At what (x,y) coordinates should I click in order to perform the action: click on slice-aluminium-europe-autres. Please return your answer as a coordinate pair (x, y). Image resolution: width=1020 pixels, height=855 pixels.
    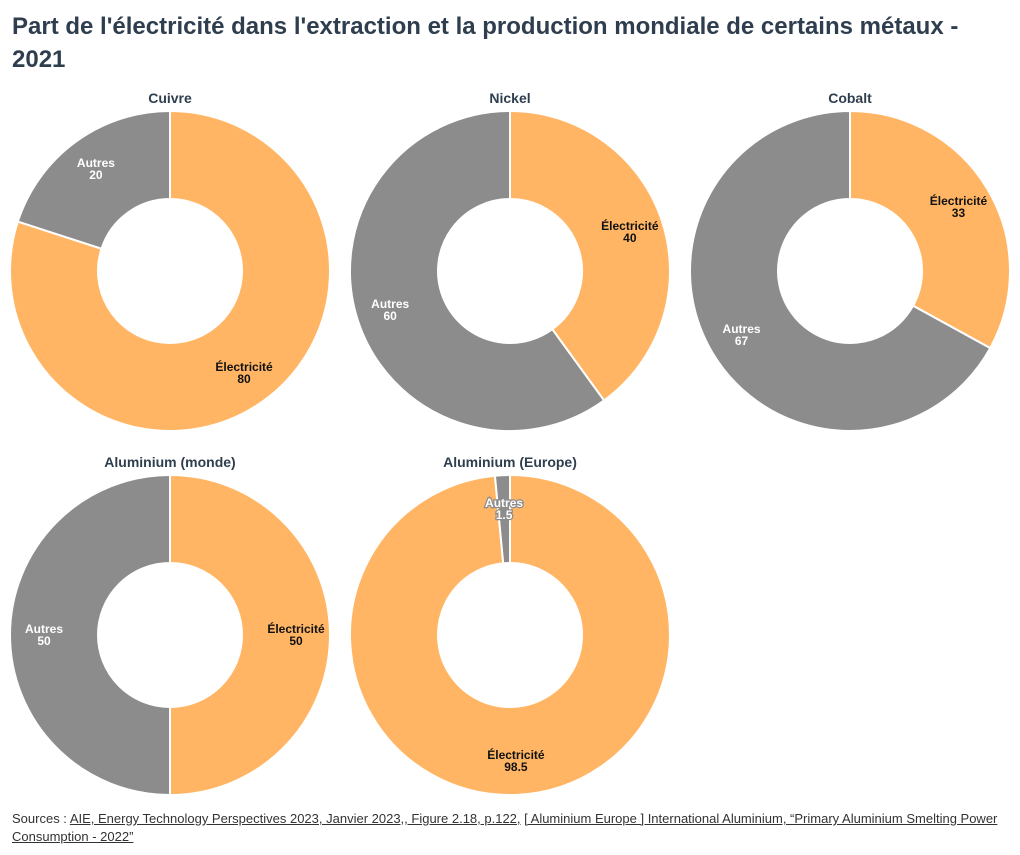
    Looking at the image, I should click on (502, 519).